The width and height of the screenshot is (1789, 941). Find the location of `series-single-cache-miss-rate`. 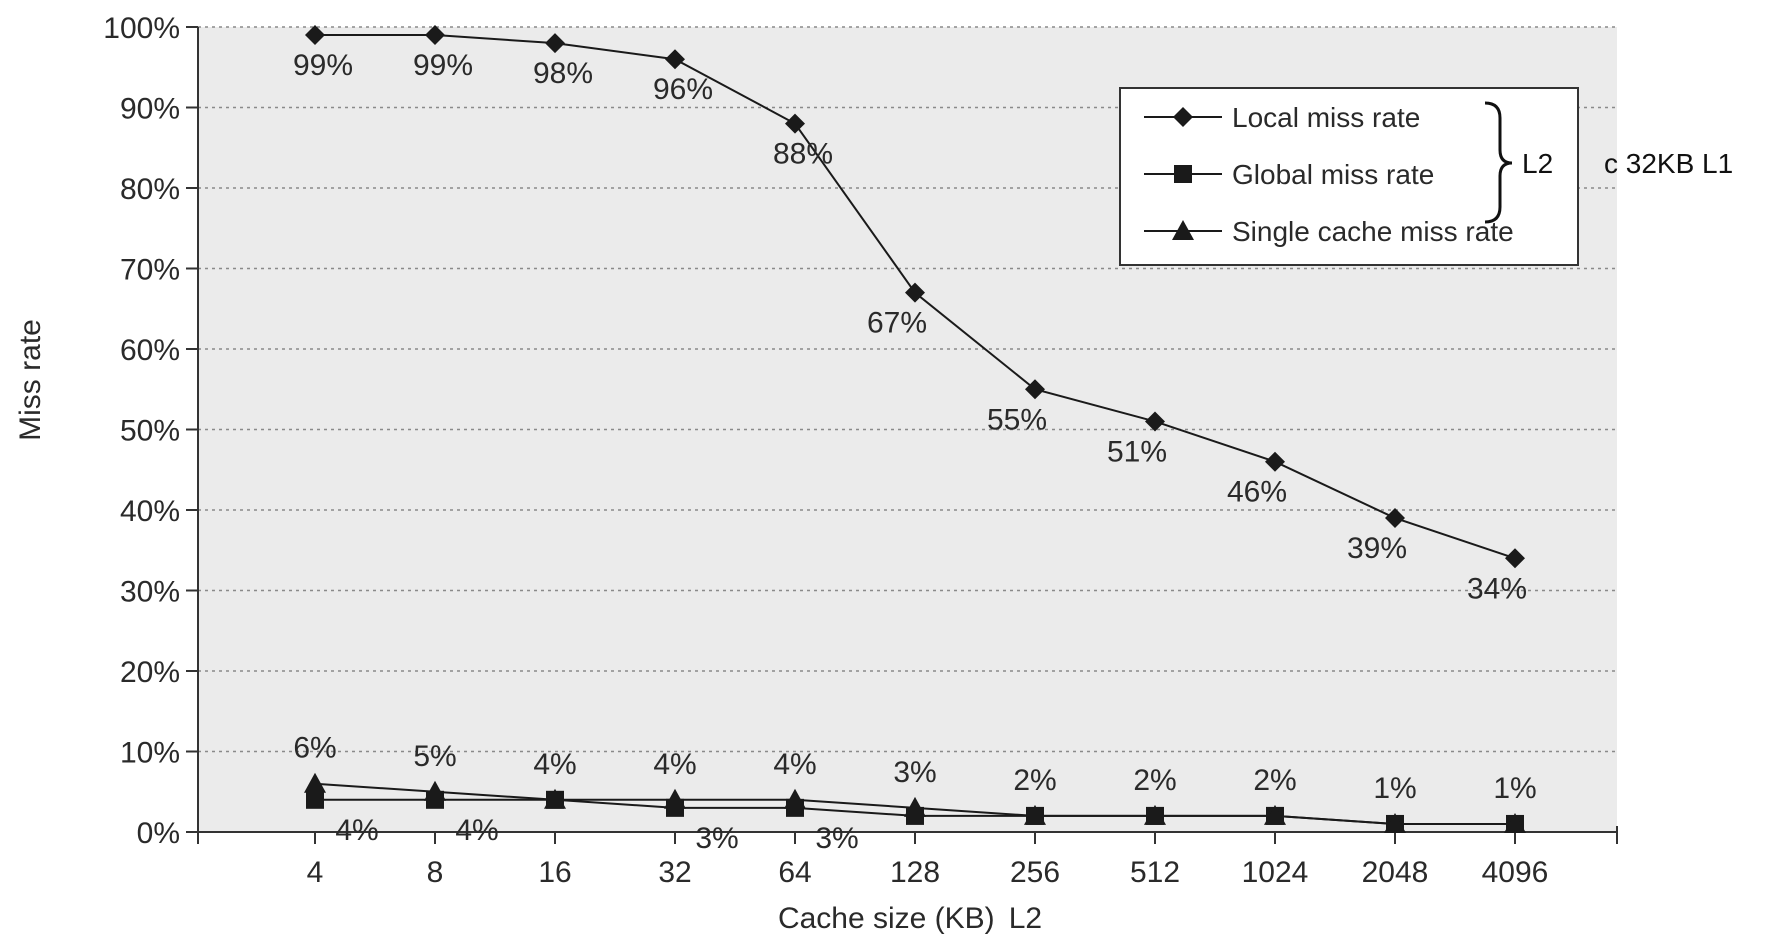

series-single-cache-miss-rate is located at coordinates (915, 802).